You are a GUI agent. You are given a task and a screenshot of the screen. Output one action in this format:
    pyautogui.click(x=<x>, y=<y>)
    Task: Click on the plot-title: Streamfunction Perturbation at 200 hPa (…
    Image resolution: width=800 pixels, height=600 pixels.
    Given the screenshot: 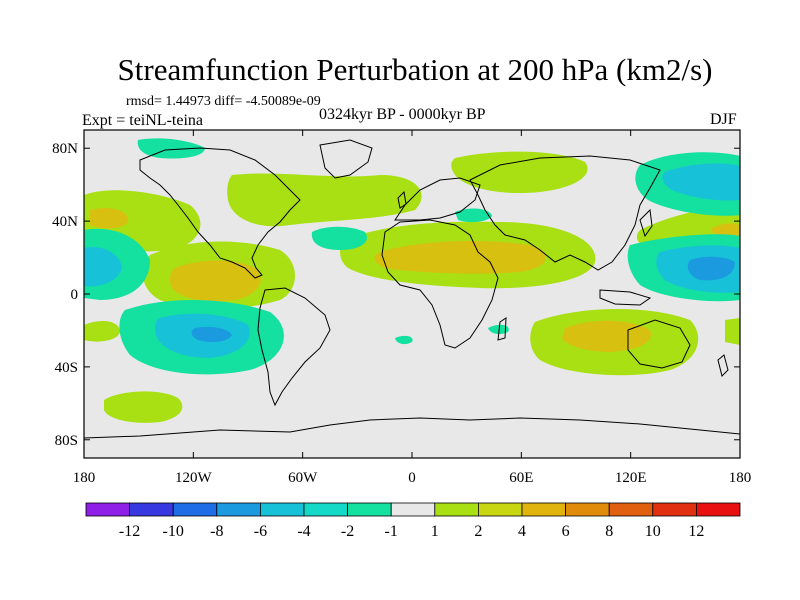 What is the action you would take?
    pyautogui.click(x=415, y=69)
    